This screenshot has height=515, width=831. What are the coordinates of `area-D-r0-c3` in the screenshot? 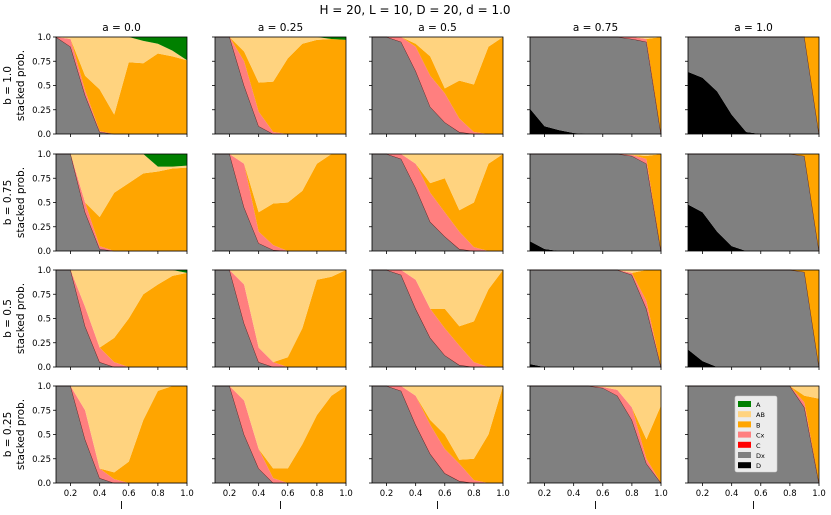 It's located at (595, 121).